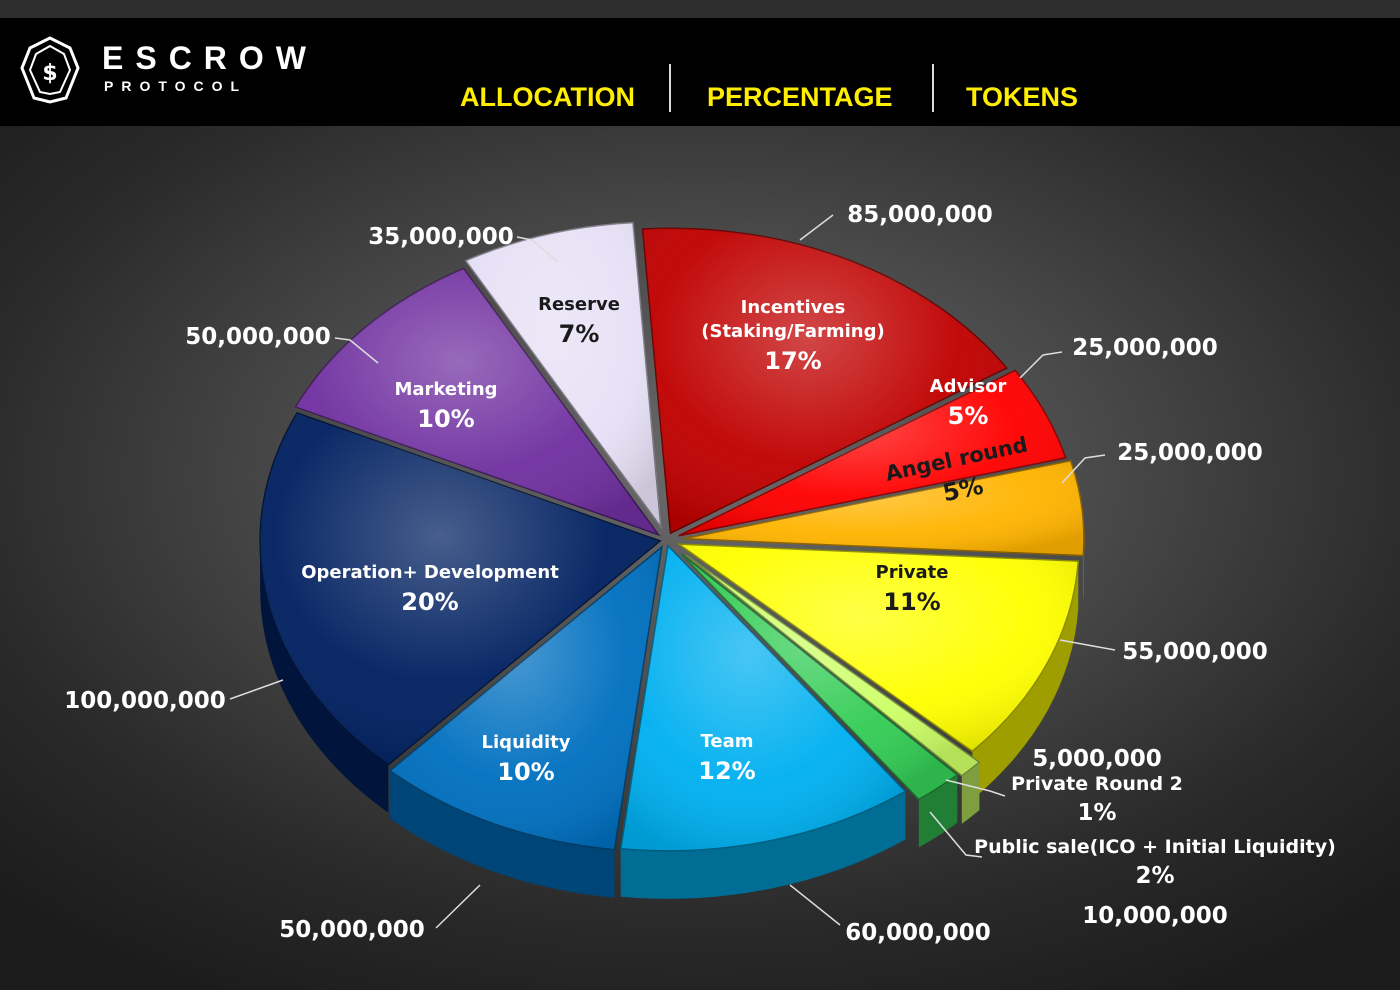  What do you see at coordinates (429, 602) in the screenshot?
I see `slice-percent-label: 20%` at bounding box center [429, 602].